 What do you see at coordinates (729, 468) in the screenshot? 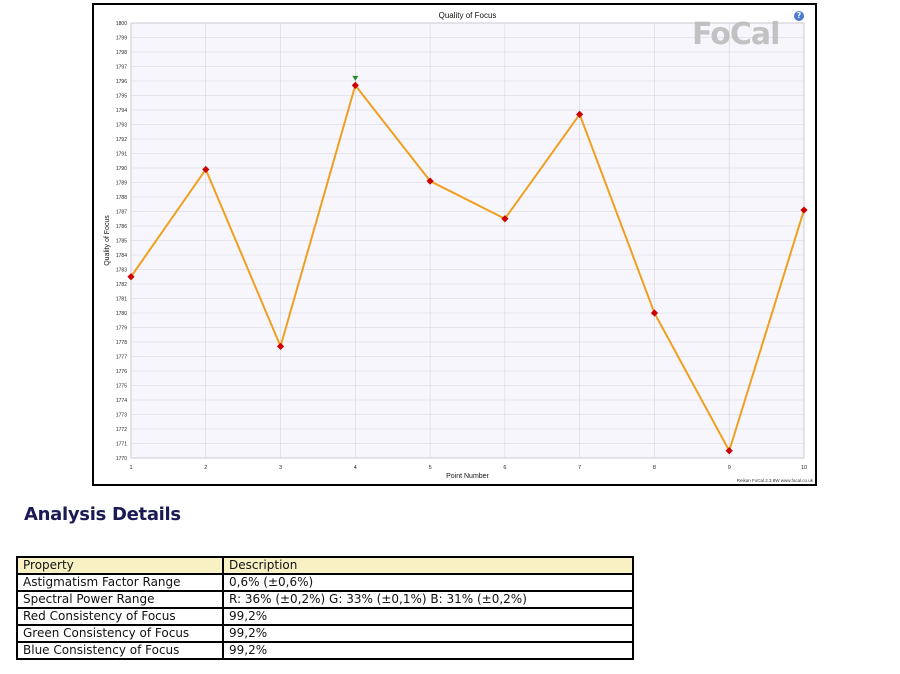
I see `x-tick-label: 9` at bounding box center [729, 468].